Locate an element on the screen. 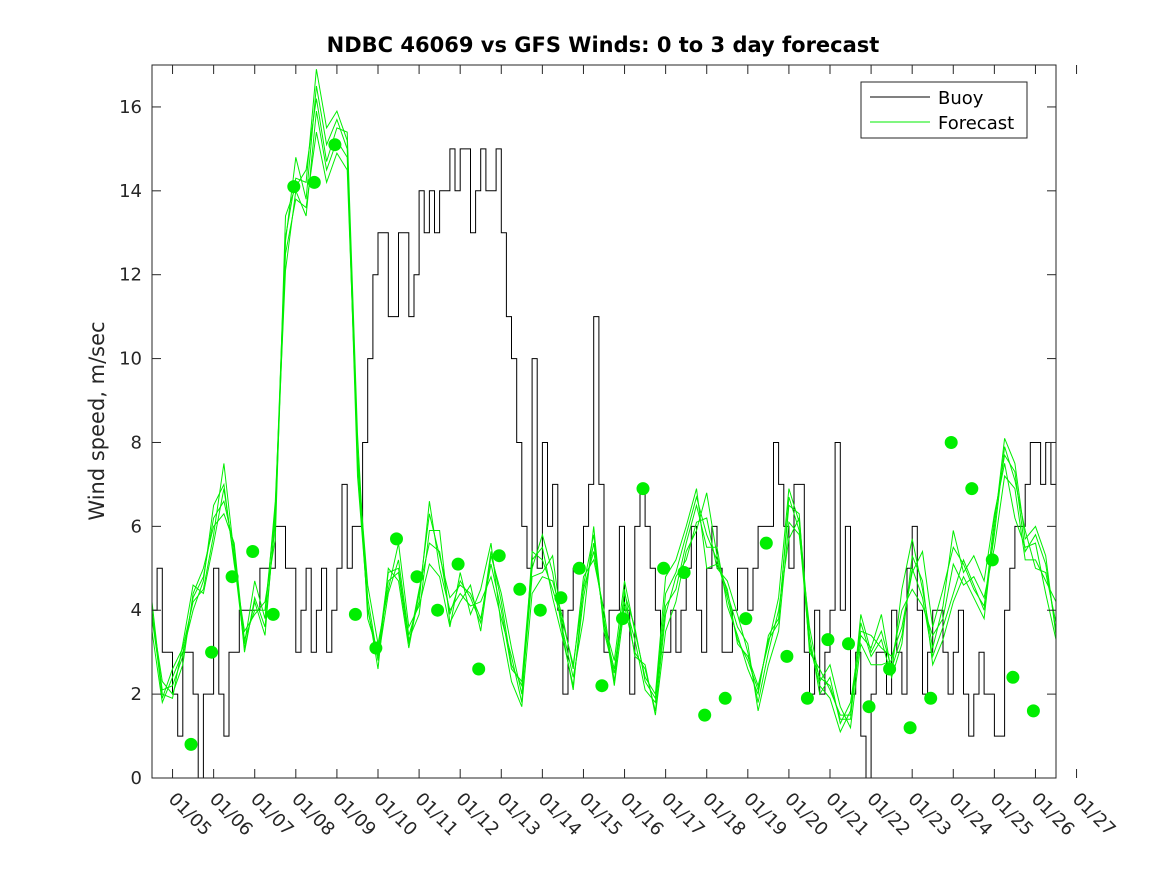 Image resolution: width=1167 pixels, height=875 pixels. x-tick-label: 01/20 is located at coordinates (806, 815).